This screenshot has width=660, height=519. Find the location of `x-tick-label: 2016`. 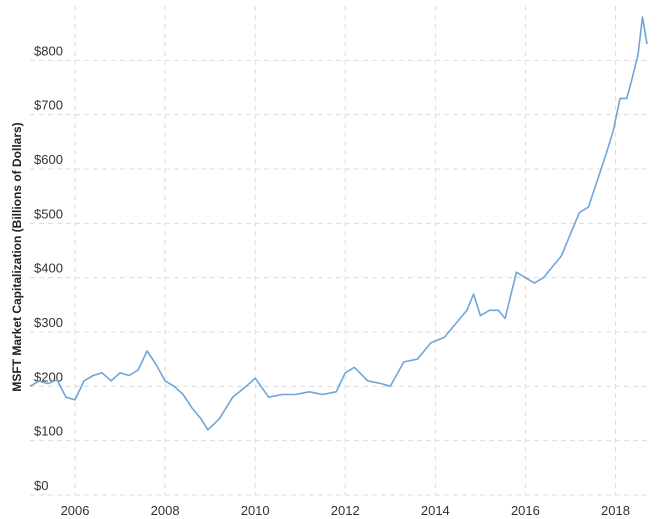

x-tick-label: 2016 is located at coordinates (525, 510).